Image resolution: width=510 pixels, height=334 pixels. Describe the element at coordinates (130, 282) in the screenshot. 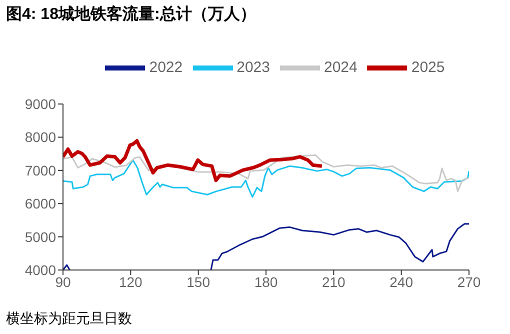

I see `x-tick-label: 120` at that location.